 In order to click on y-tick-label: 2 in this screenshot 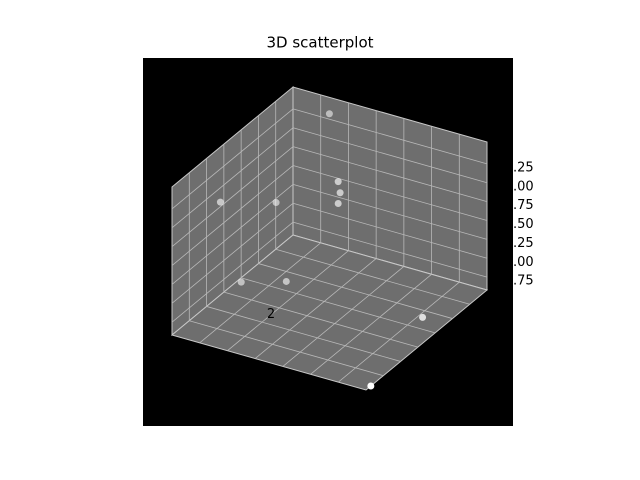, I will do `click(271, 314)`.